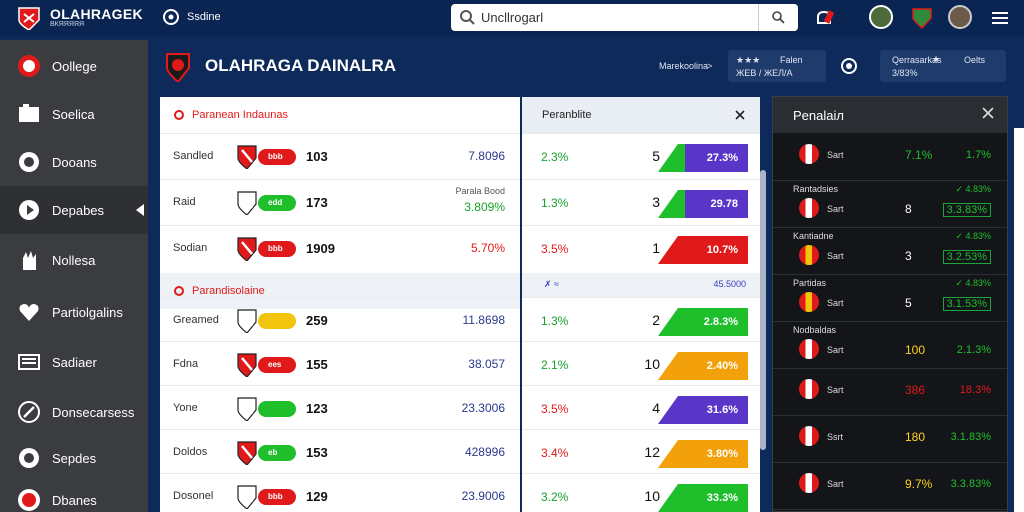 The width and height of the screenshot is (1024, 512). I want to click on table-row: Sodian bbb 1909 5.70%, so click(340, 248).